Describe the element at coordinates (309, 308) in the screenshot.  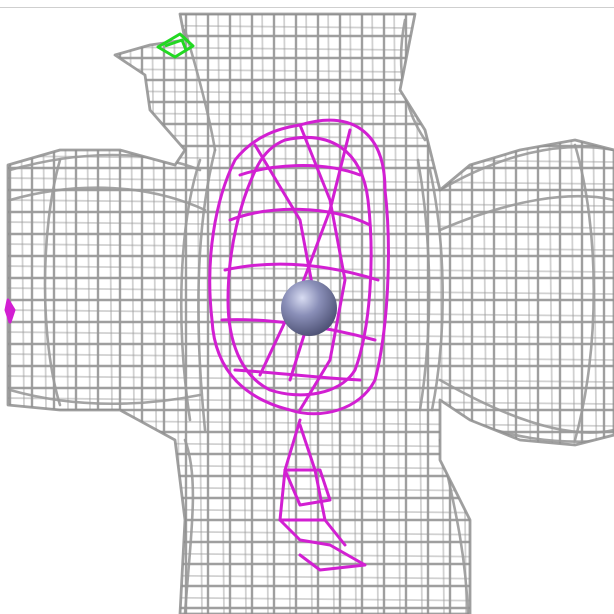
I see `atom-sphere` at that location.